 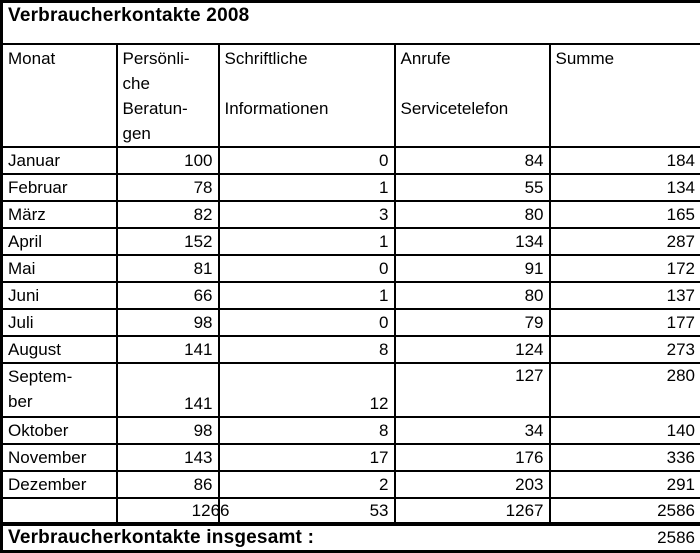 What do you see at coordinates (472, 160) in the screenshot?
I see `anrufe-cell: 84` at bounding box center [472, 160].